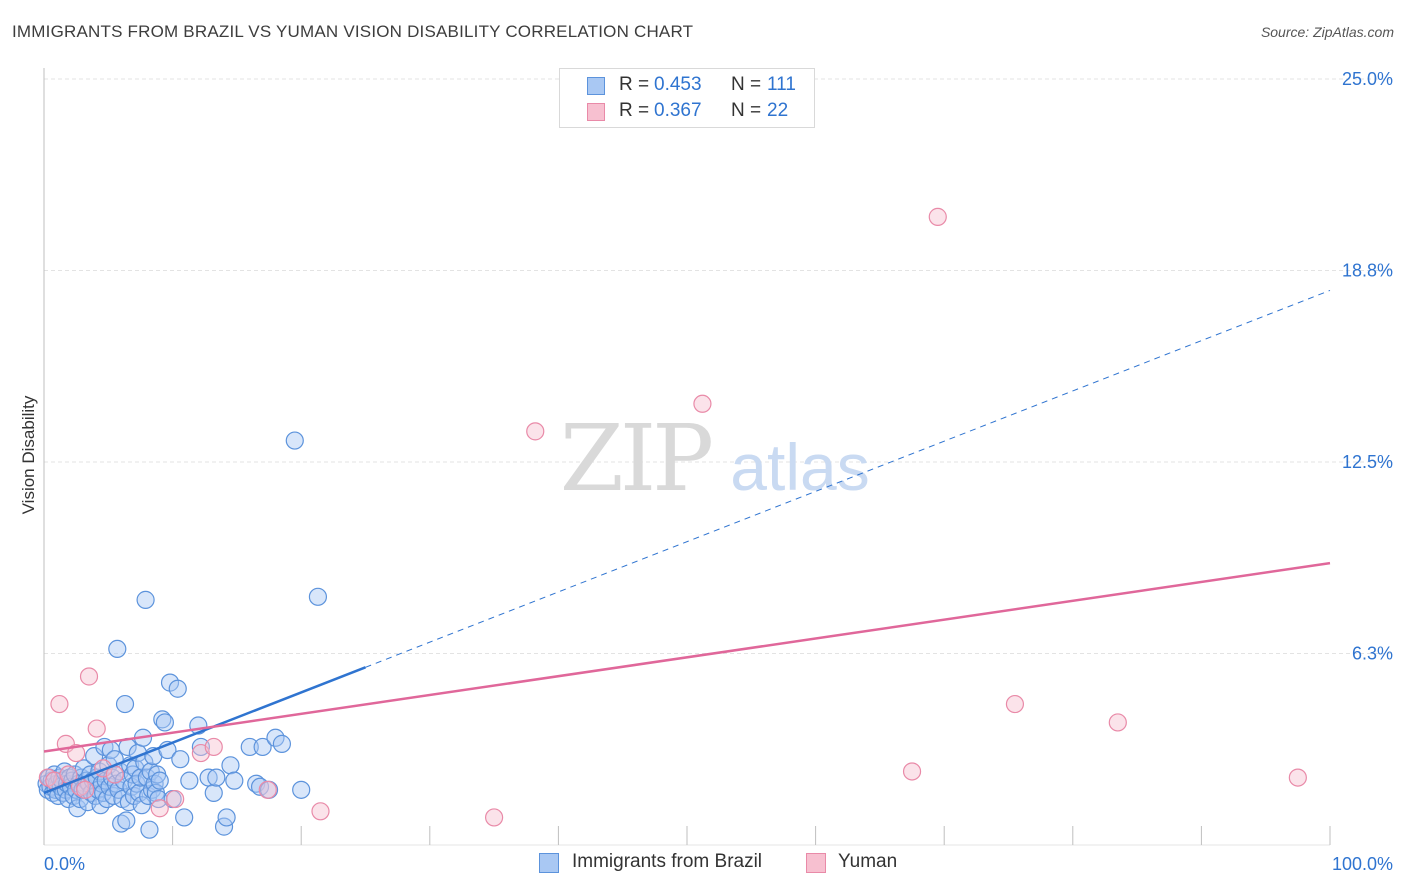 The height and width of the screenshot is (892, 1406). Describe the element at coordinates (868, 861) in the screenshot. I see `legend-label-yuman: Yuman` at that location.